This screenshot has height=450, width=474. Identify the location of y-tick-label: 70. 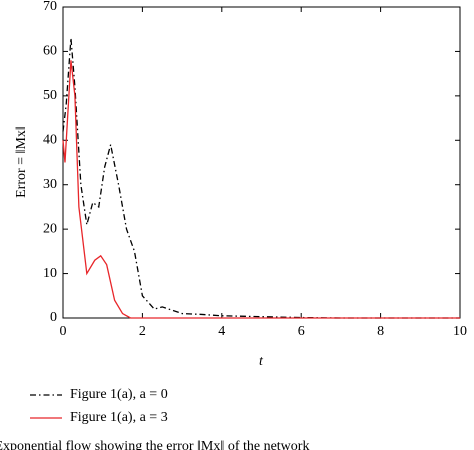
(50, 7).